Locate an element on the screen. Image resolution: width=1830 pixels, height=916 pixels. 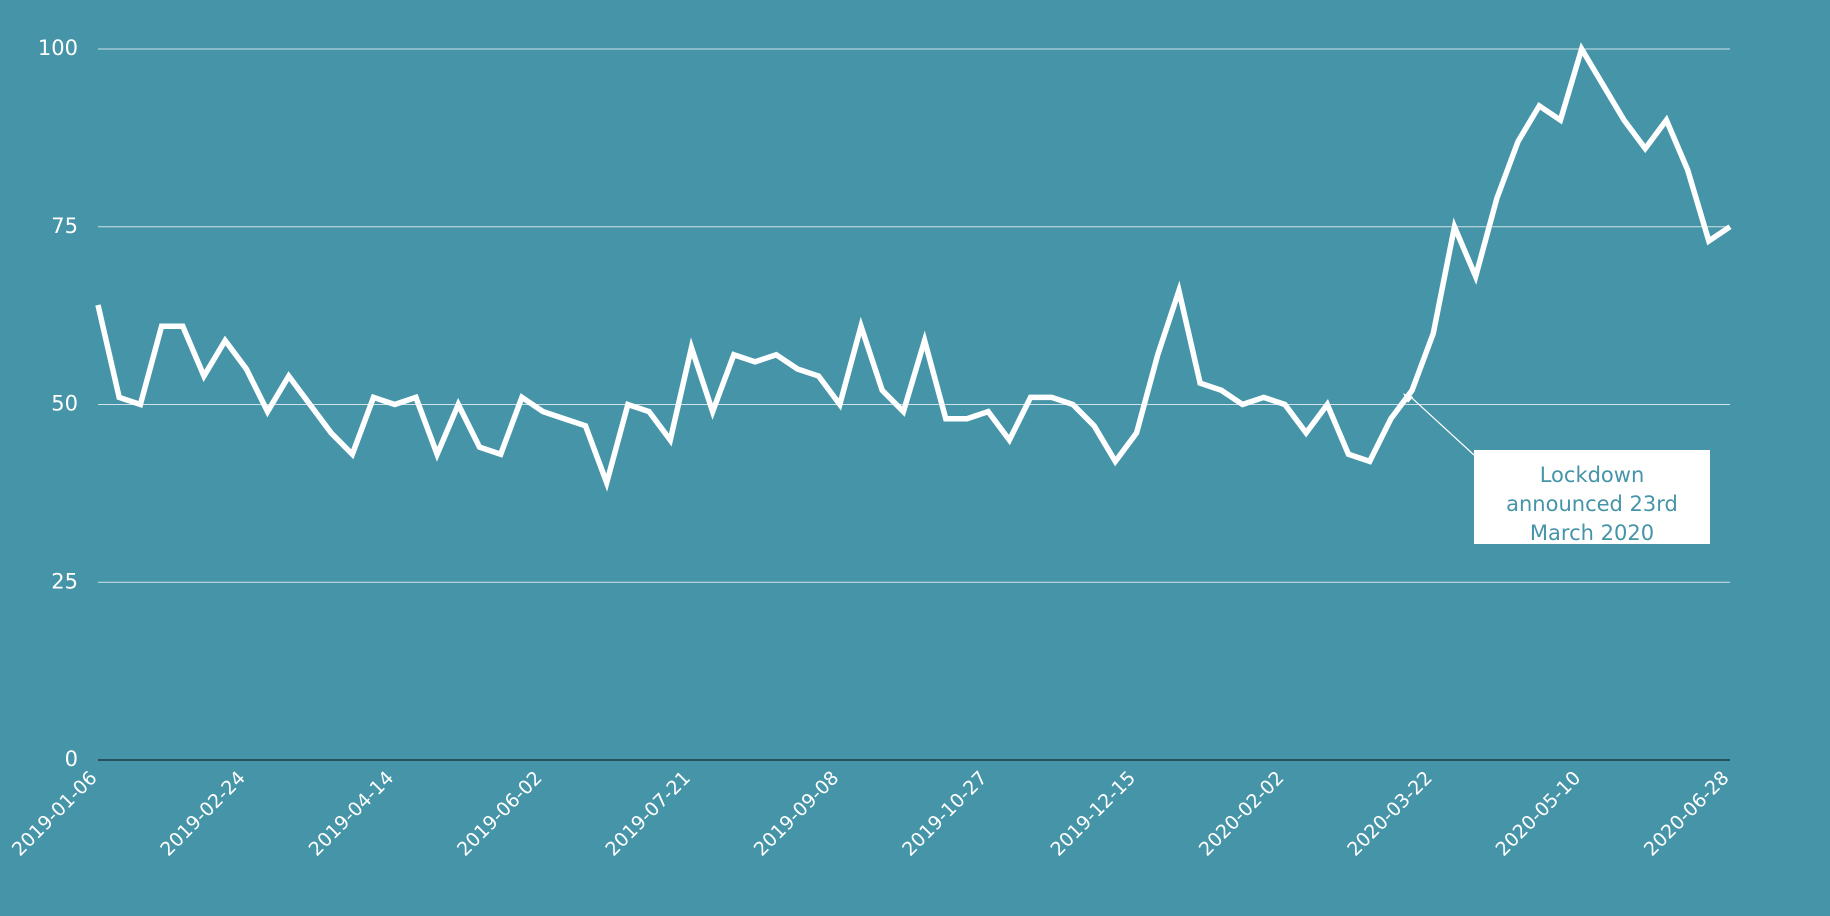
y-tick-label: 50 is located at coordinates (64, 404).